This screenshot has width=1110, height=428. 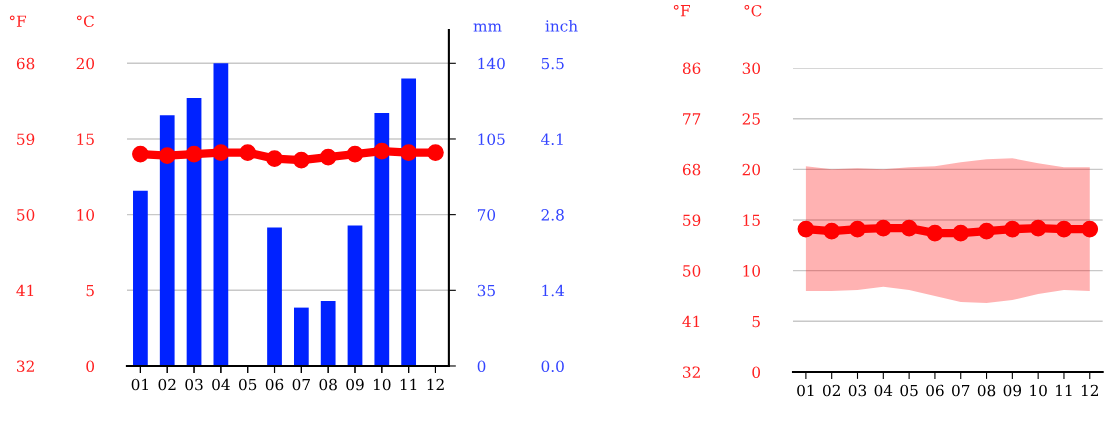 I want to click on y3-tick-label: 0.0, so click(x=552, y=366).